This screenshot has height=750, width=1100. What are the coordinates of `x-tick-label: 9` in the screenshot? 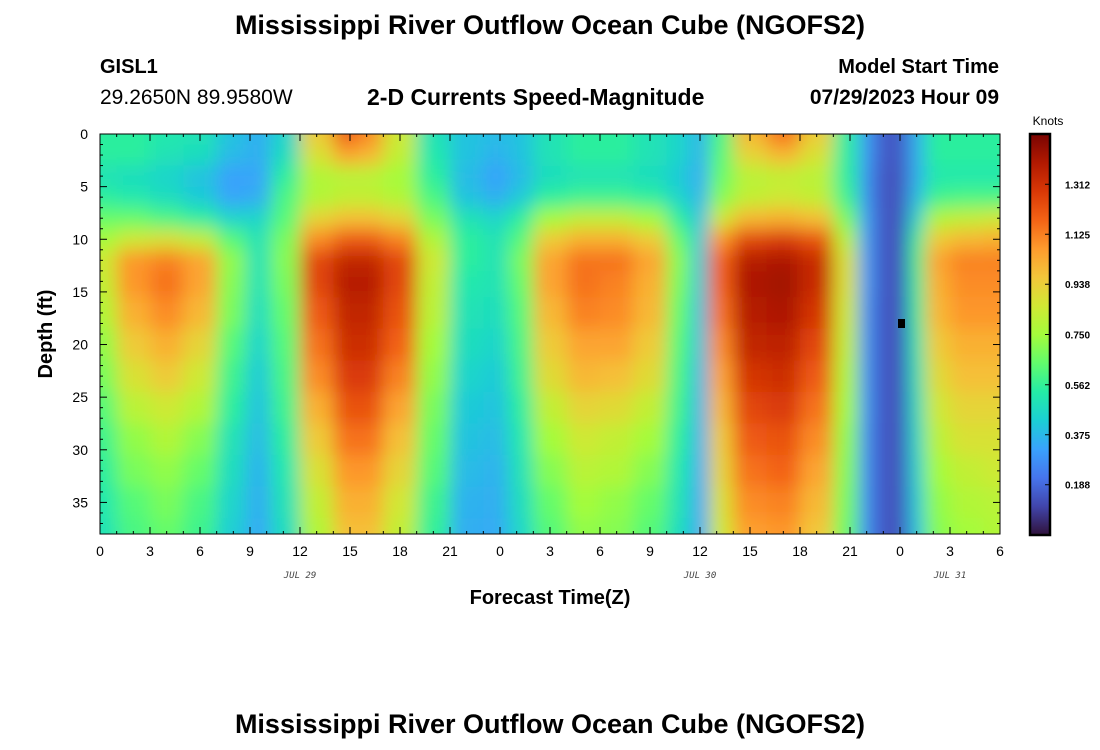 It's located at (250, 551).